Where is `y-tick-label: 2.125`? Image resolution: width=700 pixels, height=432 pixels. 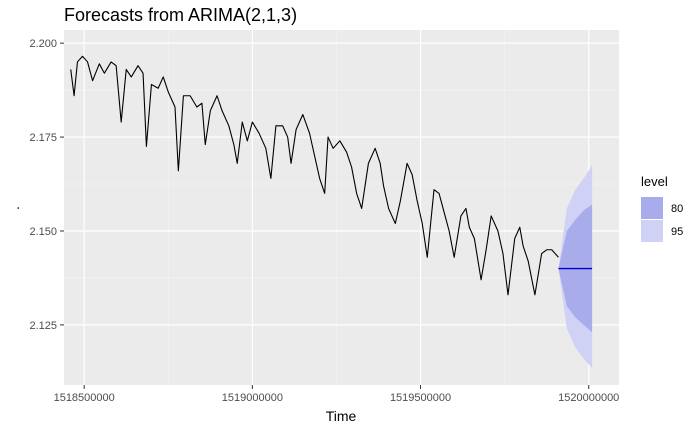 y-tick-label: 2.125 is located at coordinates (43, 326).